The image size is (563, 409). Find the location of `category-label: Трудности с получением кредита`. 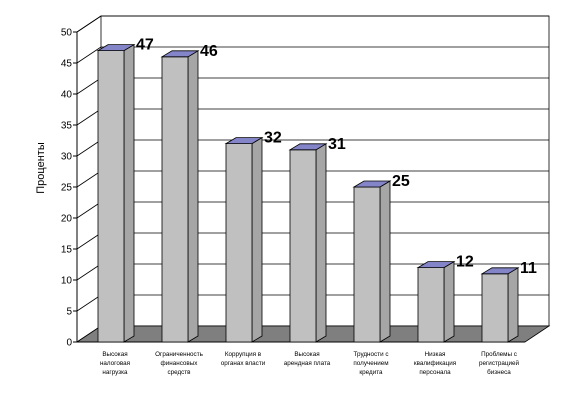

category-label: Трудности с получением кредита is located at coordinates (370, 363).